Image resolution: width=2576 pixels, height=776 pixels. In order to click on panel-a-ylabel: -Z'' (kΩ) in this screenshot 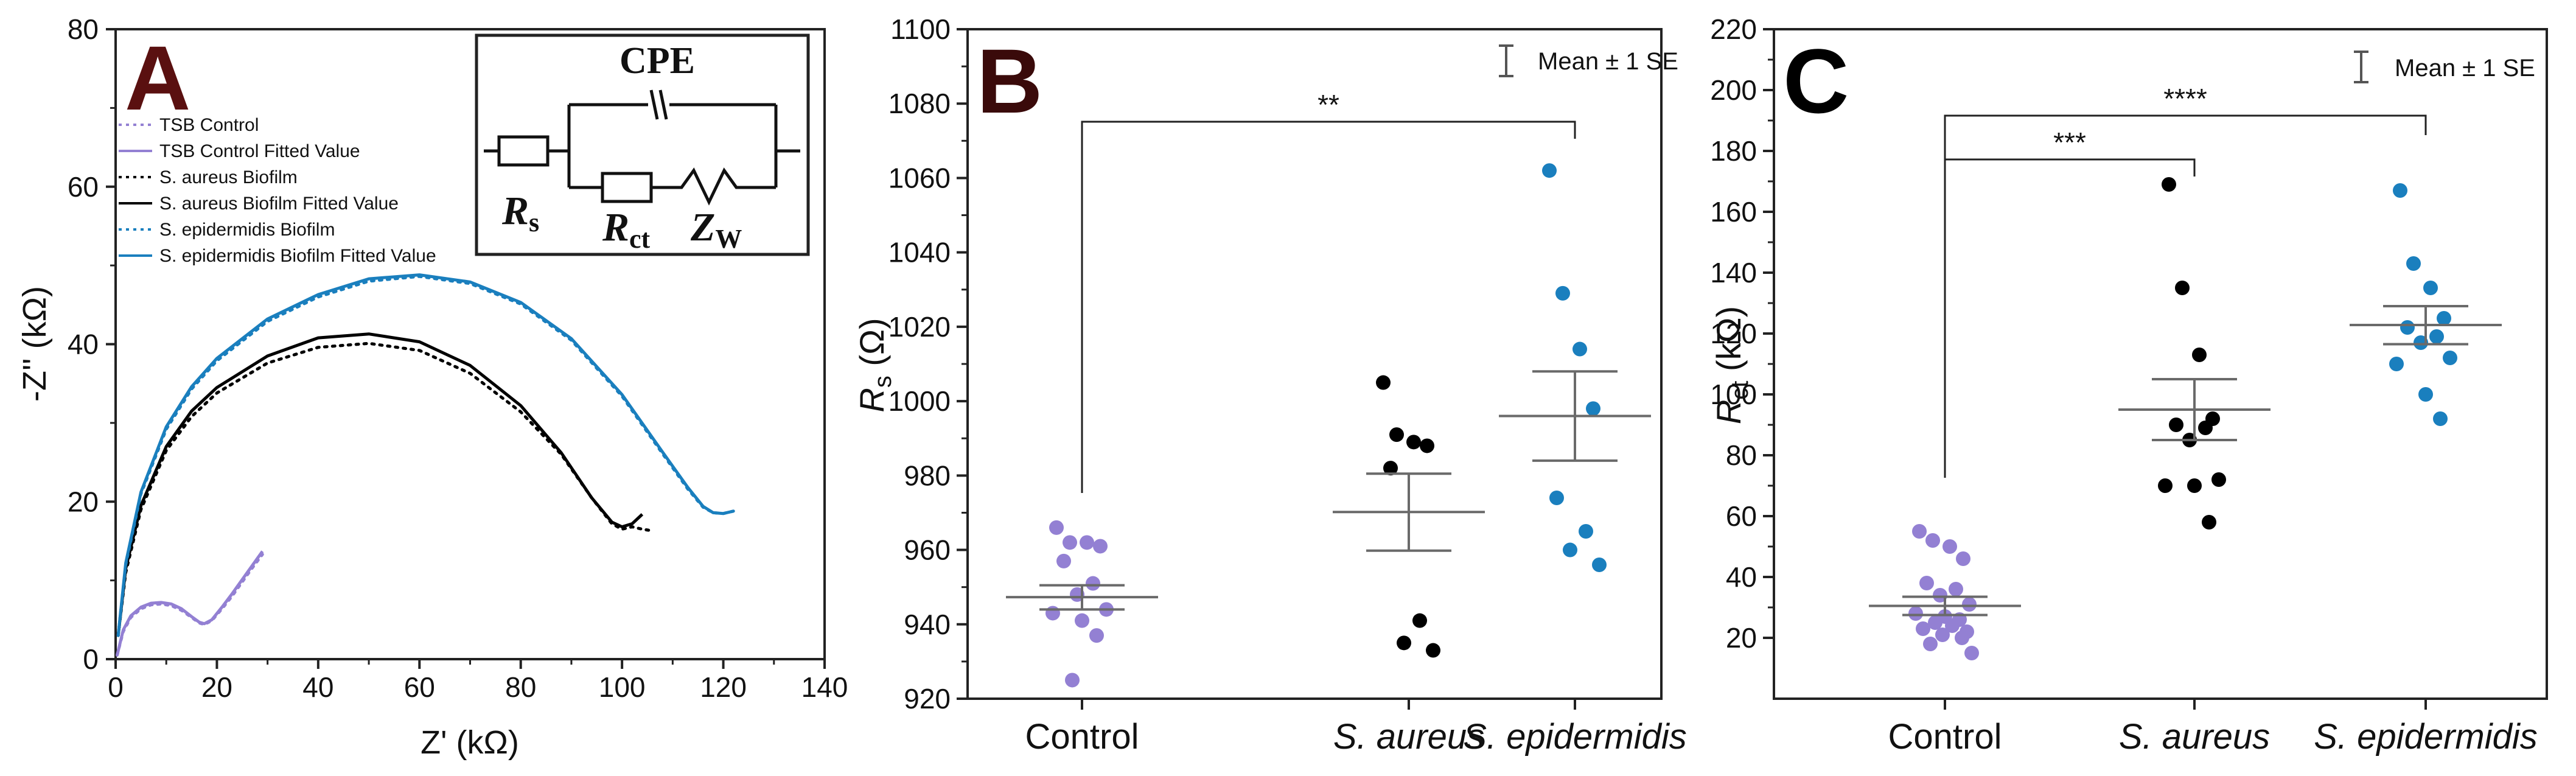, I will do `click(34, 344)`.